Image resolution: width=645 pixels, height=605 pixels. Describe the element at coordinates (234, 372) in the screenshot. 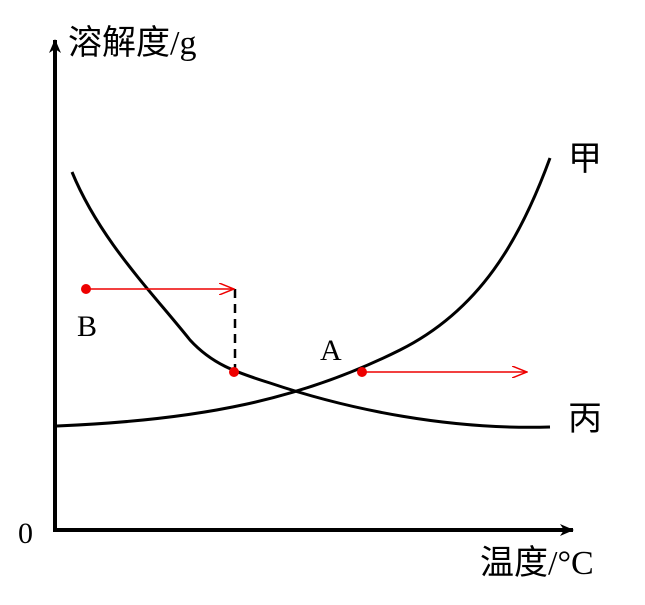

I see `point-intersect` at that location.